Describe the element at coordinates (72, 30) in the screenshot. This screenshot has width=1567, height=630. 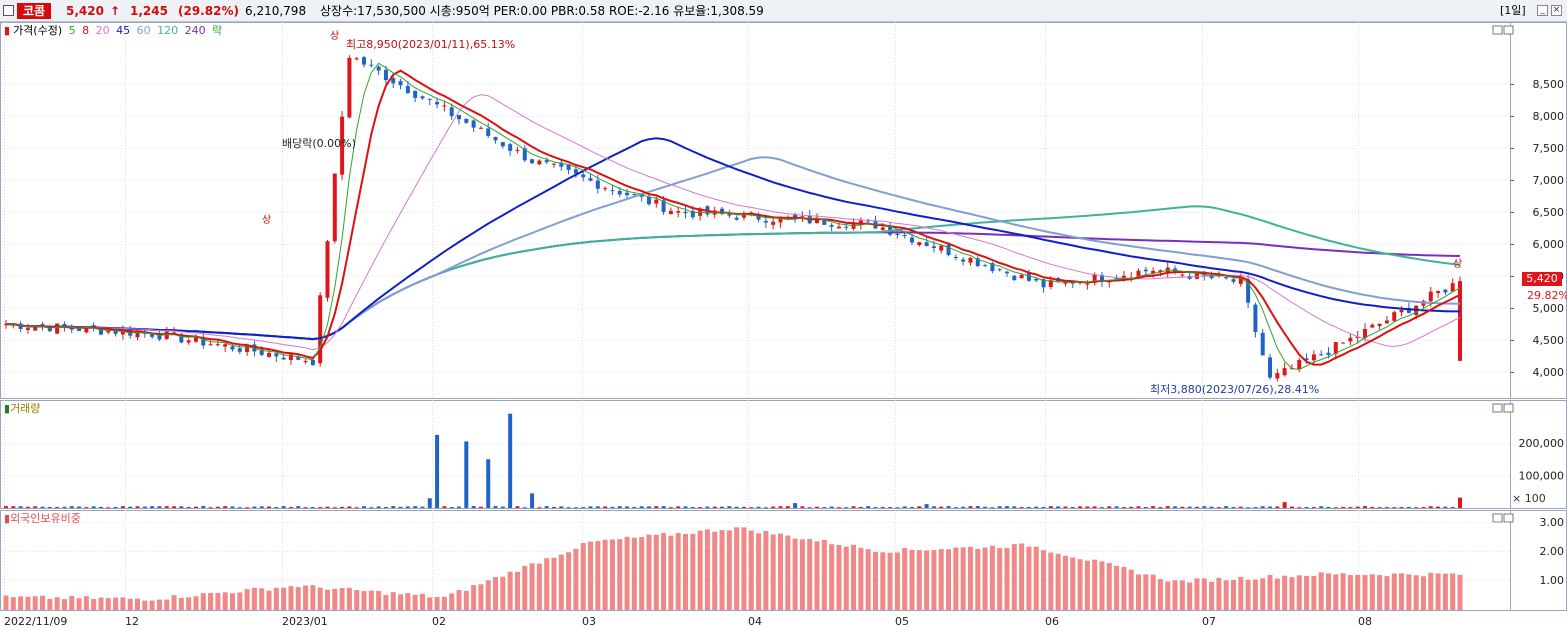
I see `legend-ma5: 5` at that location.